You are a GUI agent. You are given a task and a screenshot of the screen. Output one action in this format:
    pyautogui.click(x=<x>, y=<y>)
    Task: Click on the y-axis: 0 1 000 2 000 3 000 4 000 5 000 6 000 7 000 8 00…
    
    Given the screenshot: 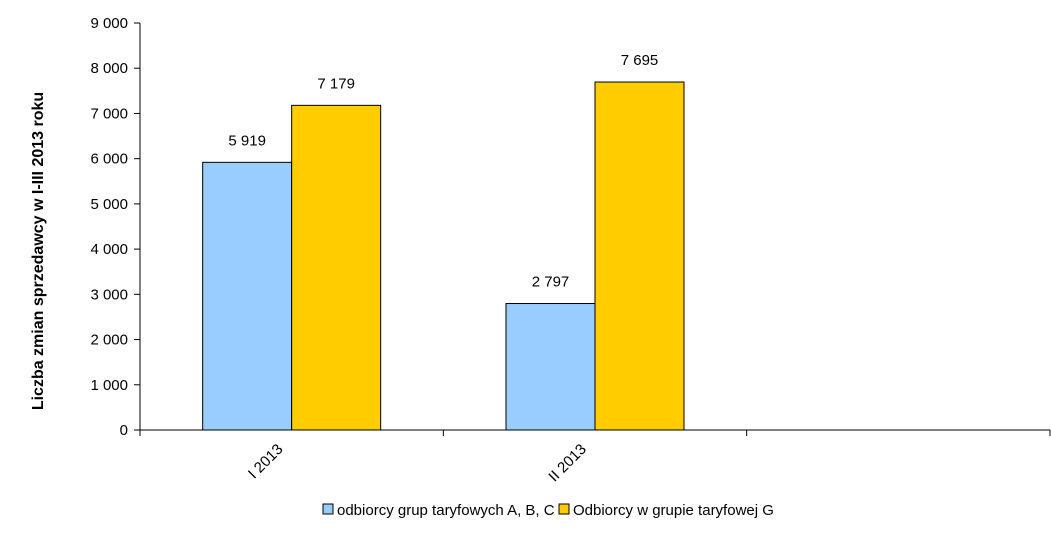 What is the action you would take?
    pyautogui.click(x=115, y=227)
    